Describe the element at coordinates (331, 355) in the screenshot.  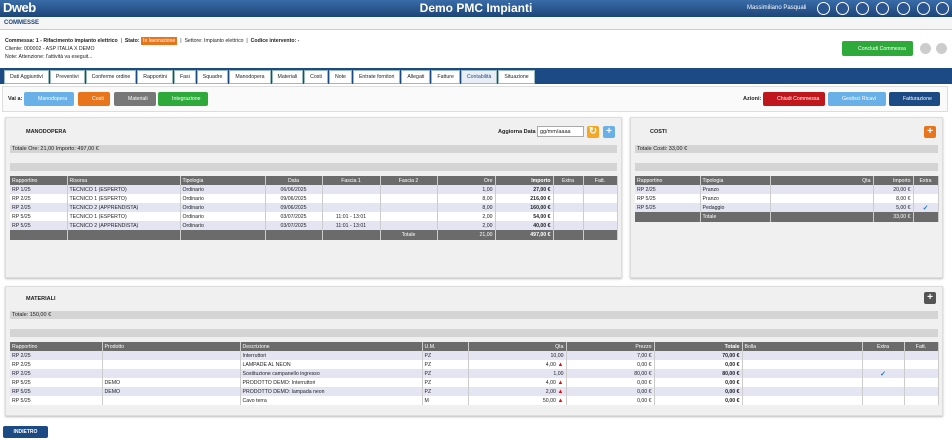
I see `cell: Interruttori` at that location.